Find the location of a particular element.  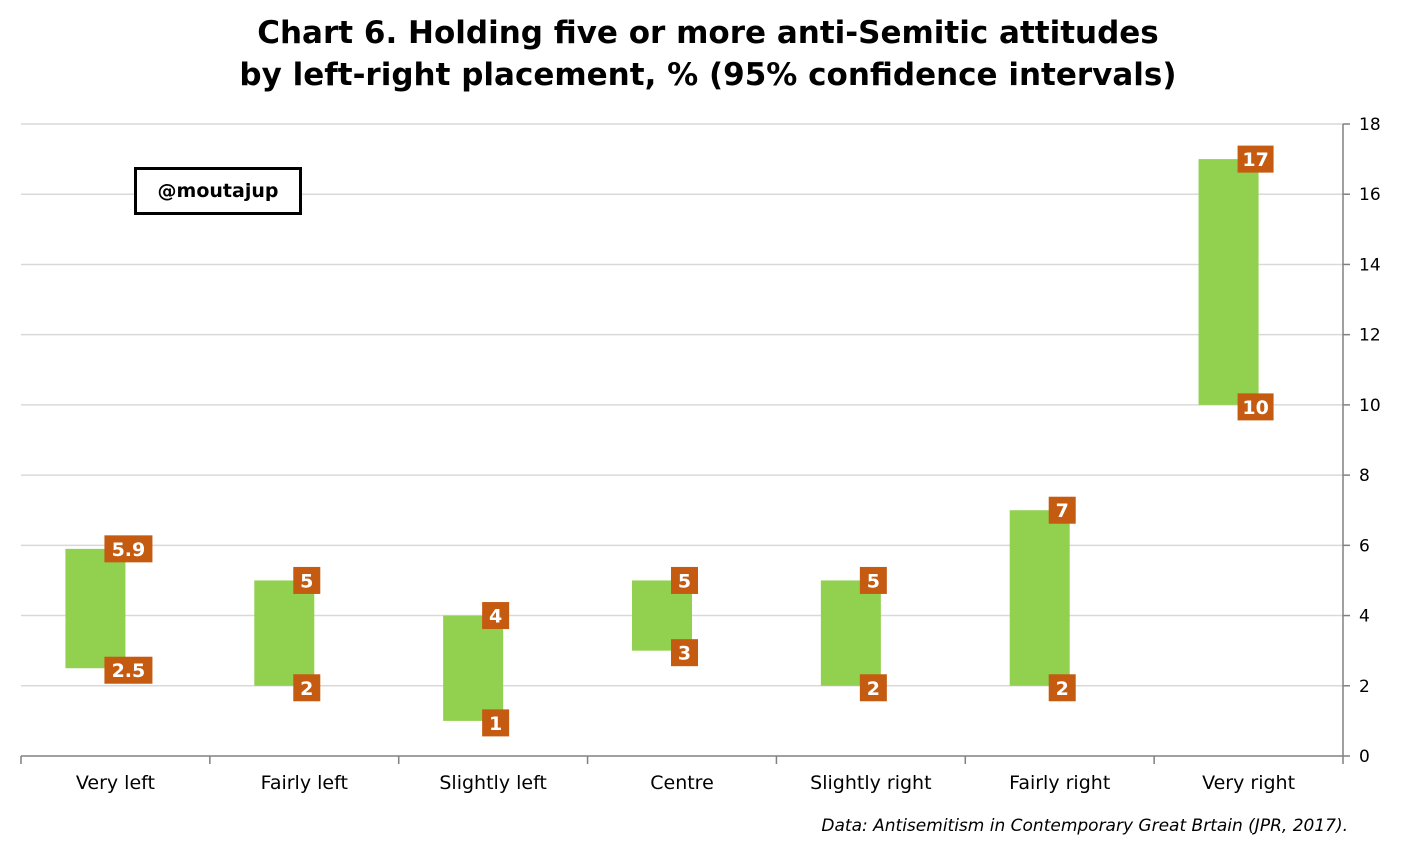

author-watermark: @moutajup is located at coordinates (218, 191).